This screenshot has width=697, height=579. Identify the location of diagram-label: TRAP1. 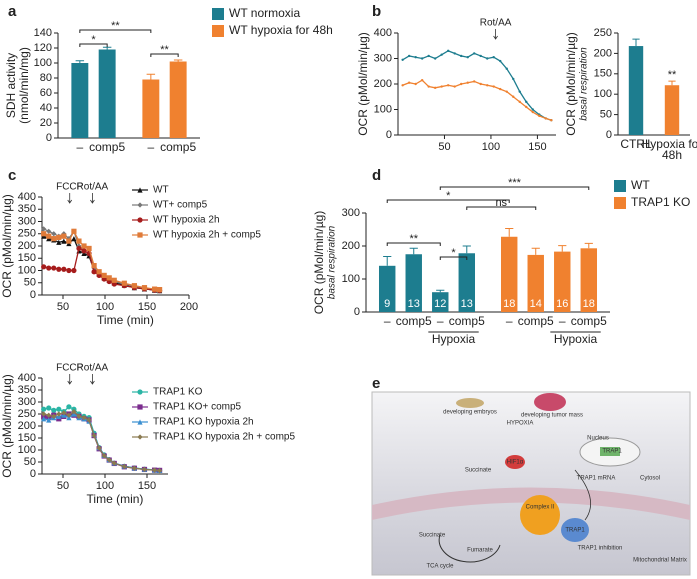
(612, 452).